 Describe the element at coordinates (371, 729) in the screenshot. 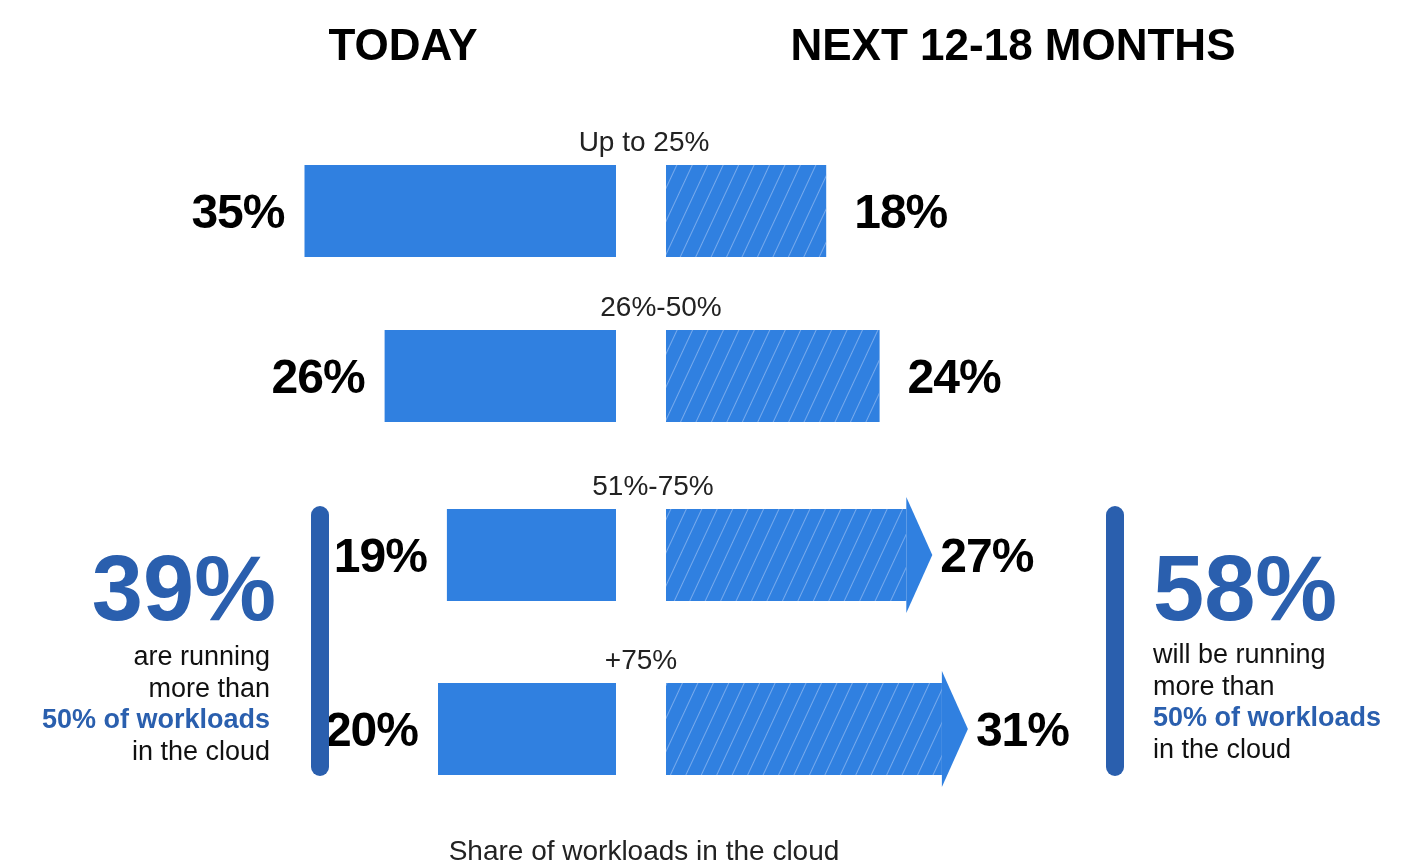

I see `data-label: 20%` at that location.